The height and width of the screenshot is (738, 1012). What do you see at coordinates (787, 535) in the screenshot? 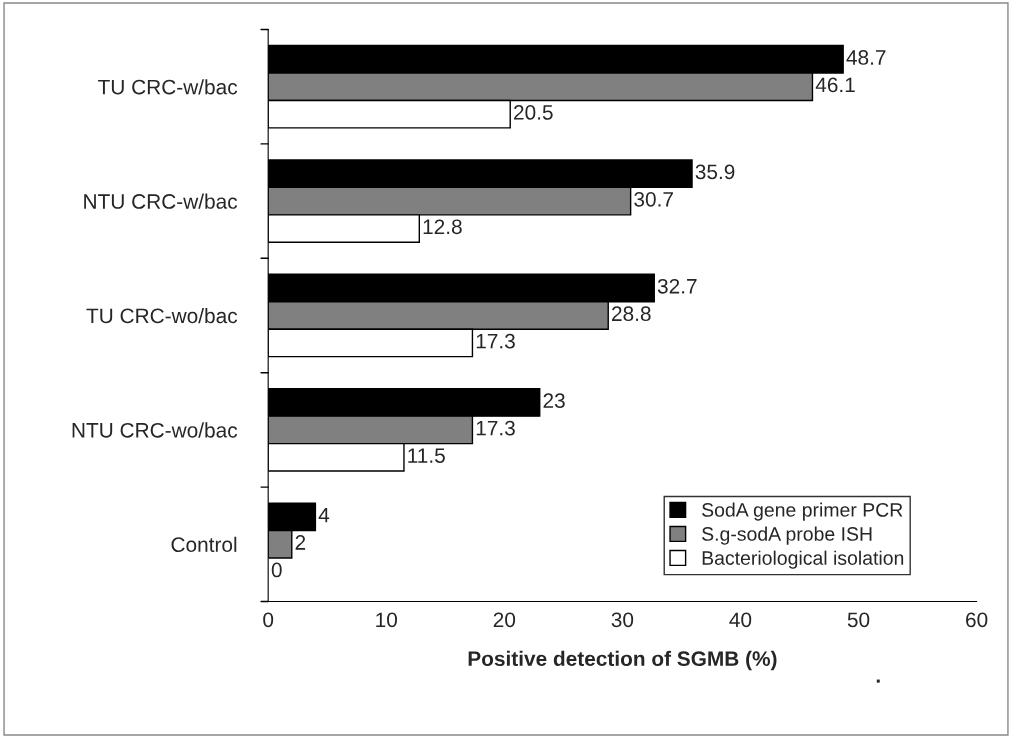
I see `legend-label: S.g-sodA probe ISH` at bounding box center [787, 535].